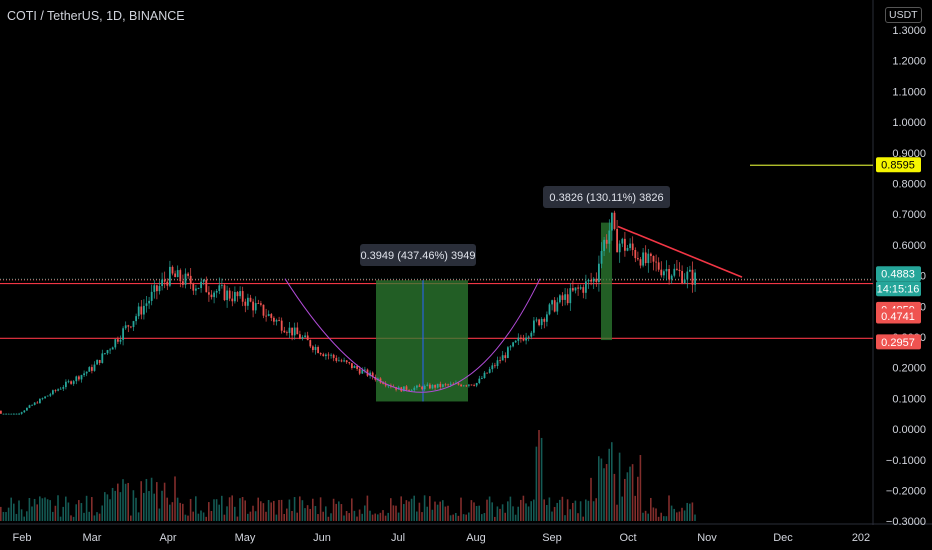 This screenshot has height=550, width=932. What do you see at coordinates (898, 317) in the screenshot?
I see `resistance-lower-badge: 0.4741` at bounding box center [898, 317].